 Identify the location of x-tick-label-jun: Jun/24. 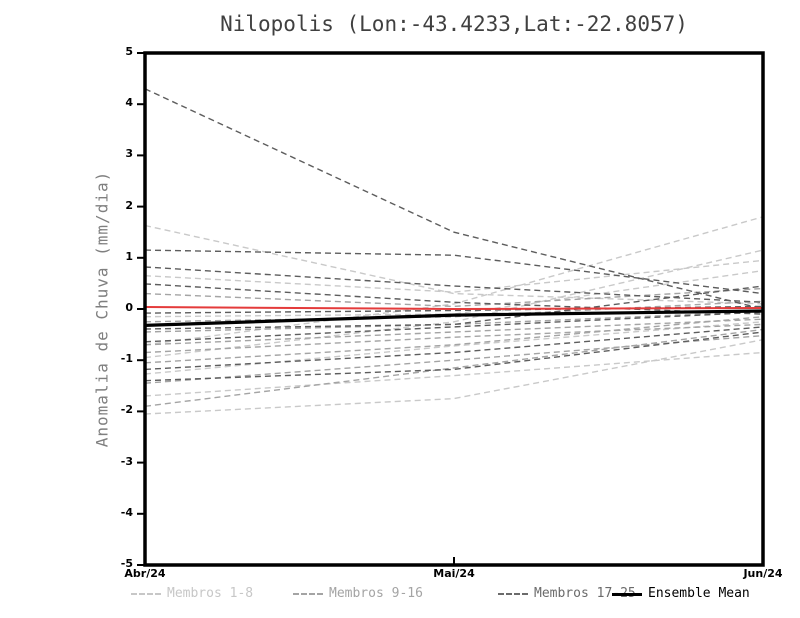
(763, 573).